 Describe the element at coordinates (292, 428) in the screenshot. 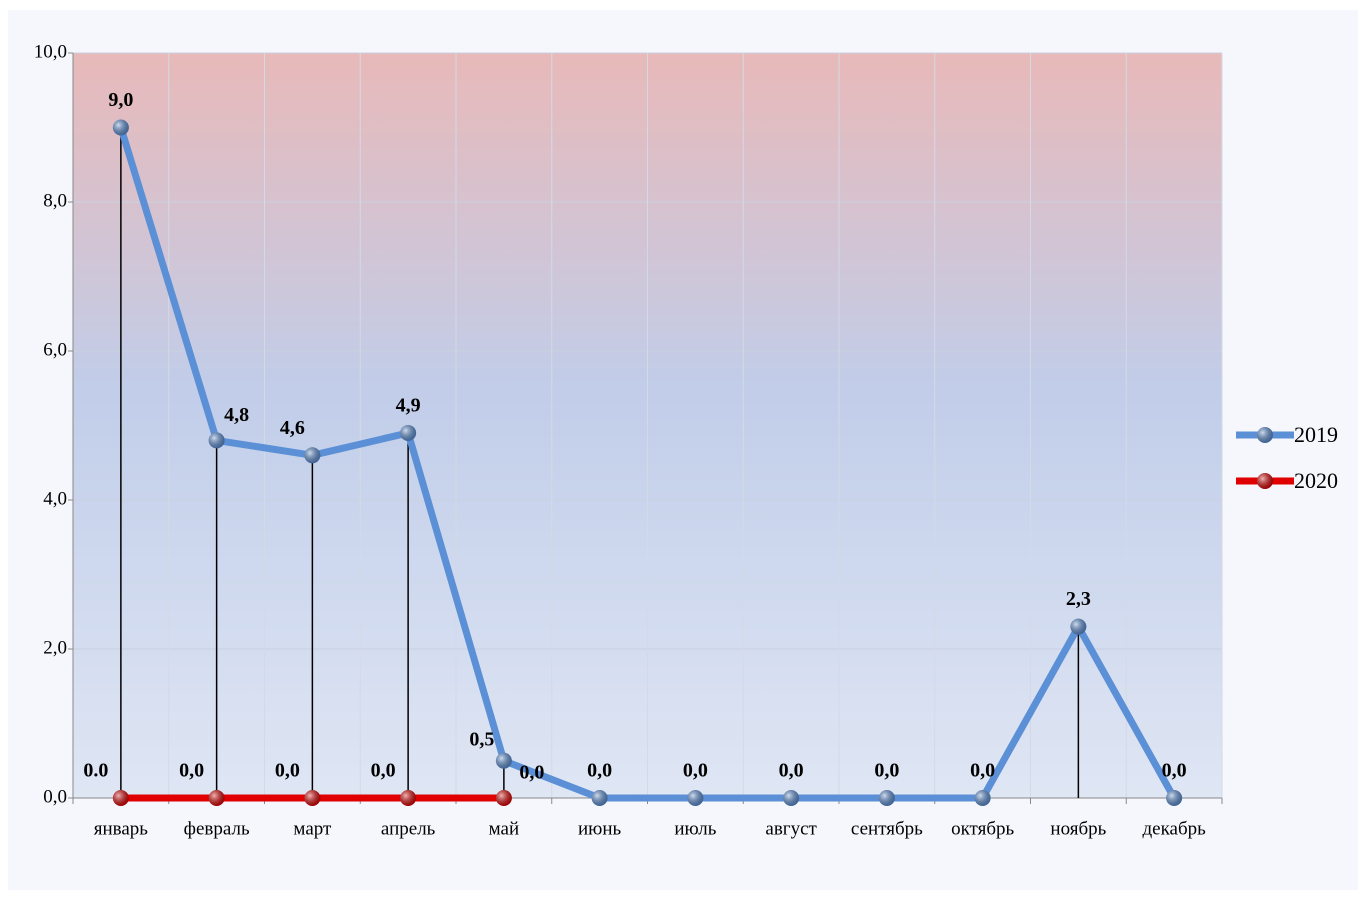

I see `data-label: 4,6` at that location.